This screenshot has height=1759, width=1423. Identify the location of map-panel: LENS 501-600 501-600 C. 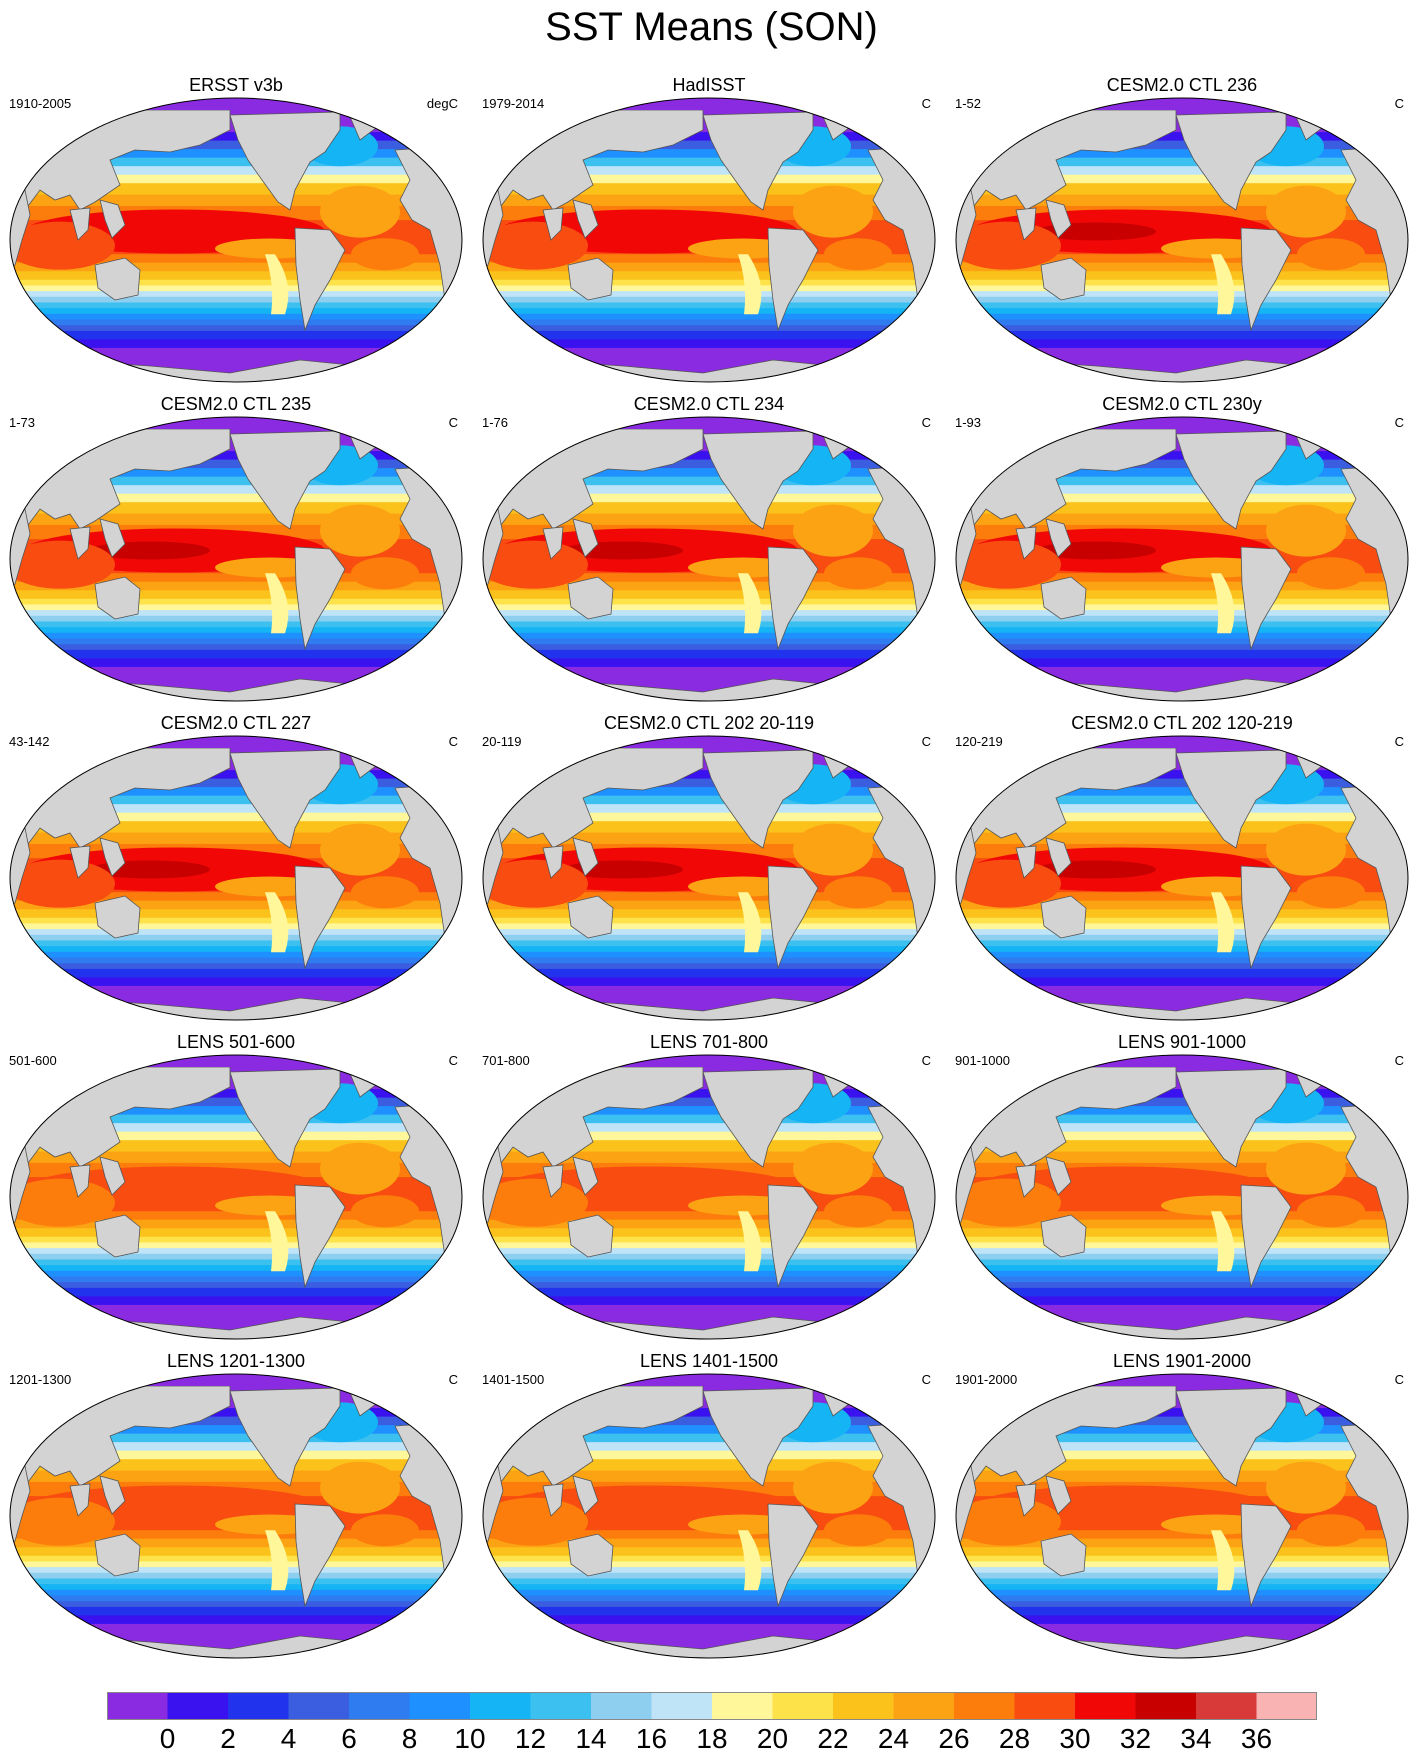
(236, 1191).